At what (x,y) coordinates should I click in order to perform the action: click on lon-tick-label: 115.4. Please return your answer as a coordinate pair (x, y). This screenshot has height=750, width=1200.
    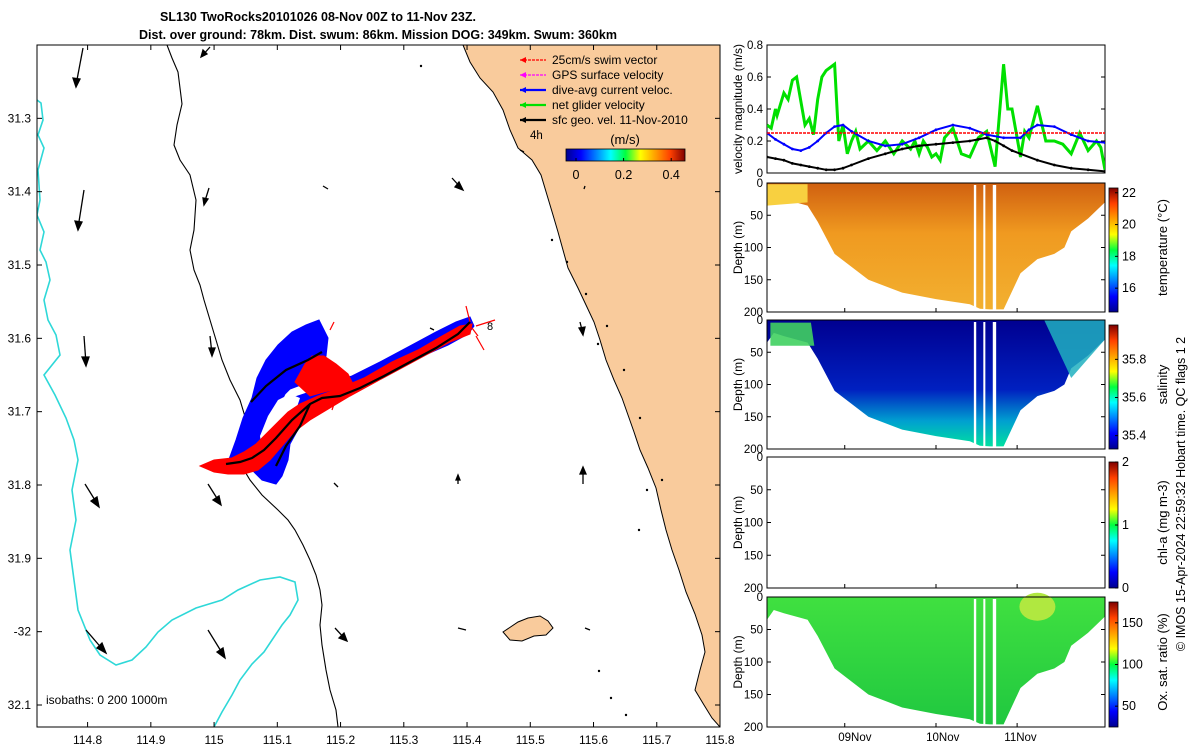
    Looking at the image, I should click on (466, 740).